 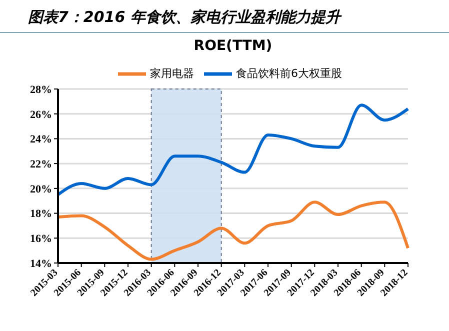 What do you see at coordinates (41, 189) in the screenshot?
I see `y-tick-label: 20%` at bounding box center [41, 189].